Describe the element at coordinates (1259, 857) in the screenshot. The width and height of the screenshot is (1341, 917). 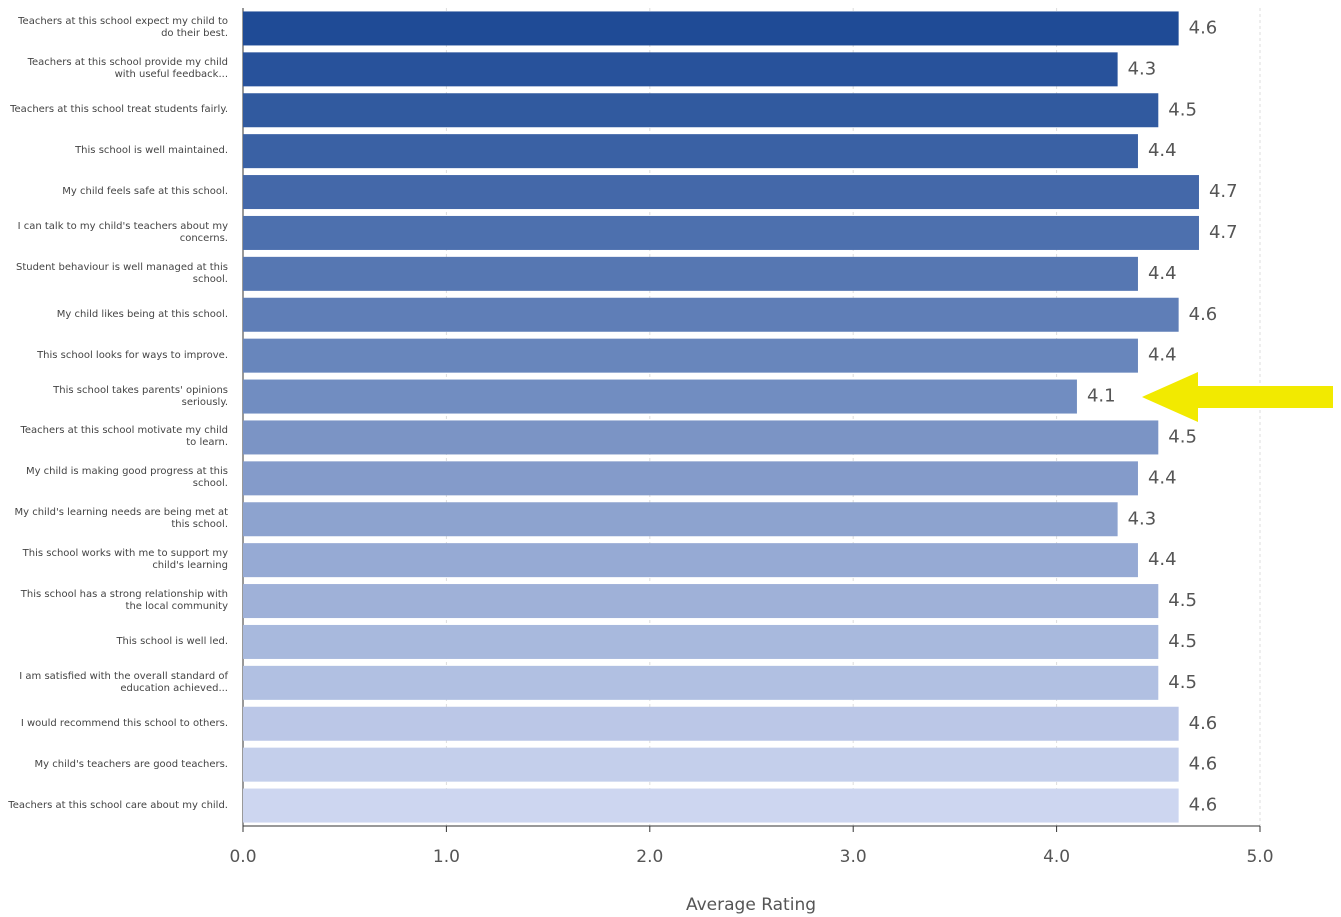
I see `x-tick-label: 5.0` at that location.